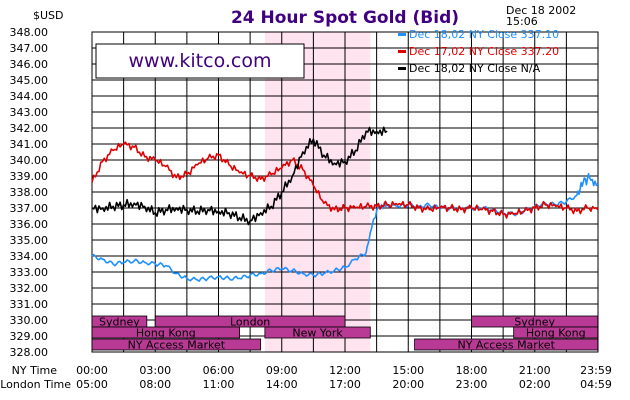 Image resolution: width=630 pixels, height=400 pixels. I want to click on london-tick-label: 11:00, so click(219, 384).